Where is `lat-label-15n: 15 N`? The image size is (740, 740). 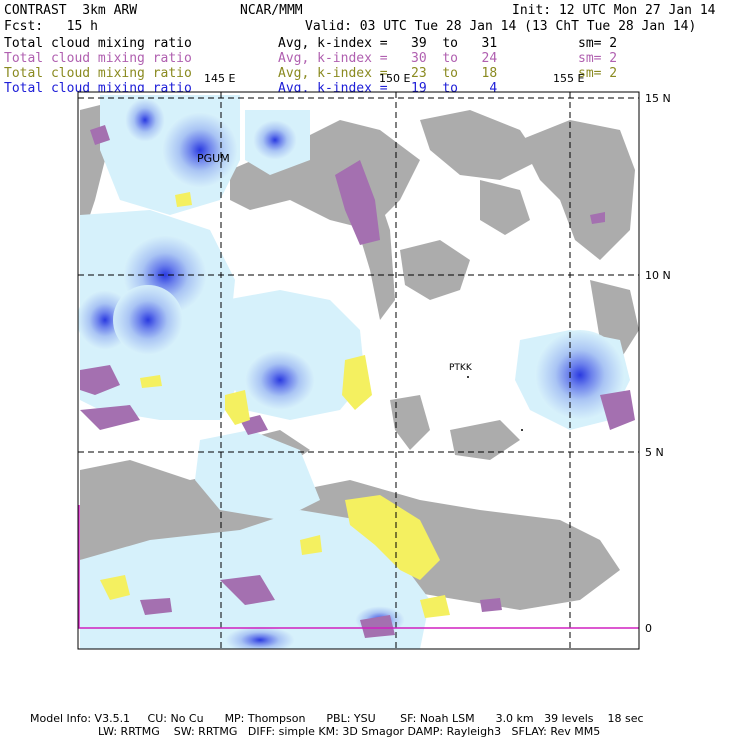 lat-label-15n: 15 N is located at coordinates (658, 98).